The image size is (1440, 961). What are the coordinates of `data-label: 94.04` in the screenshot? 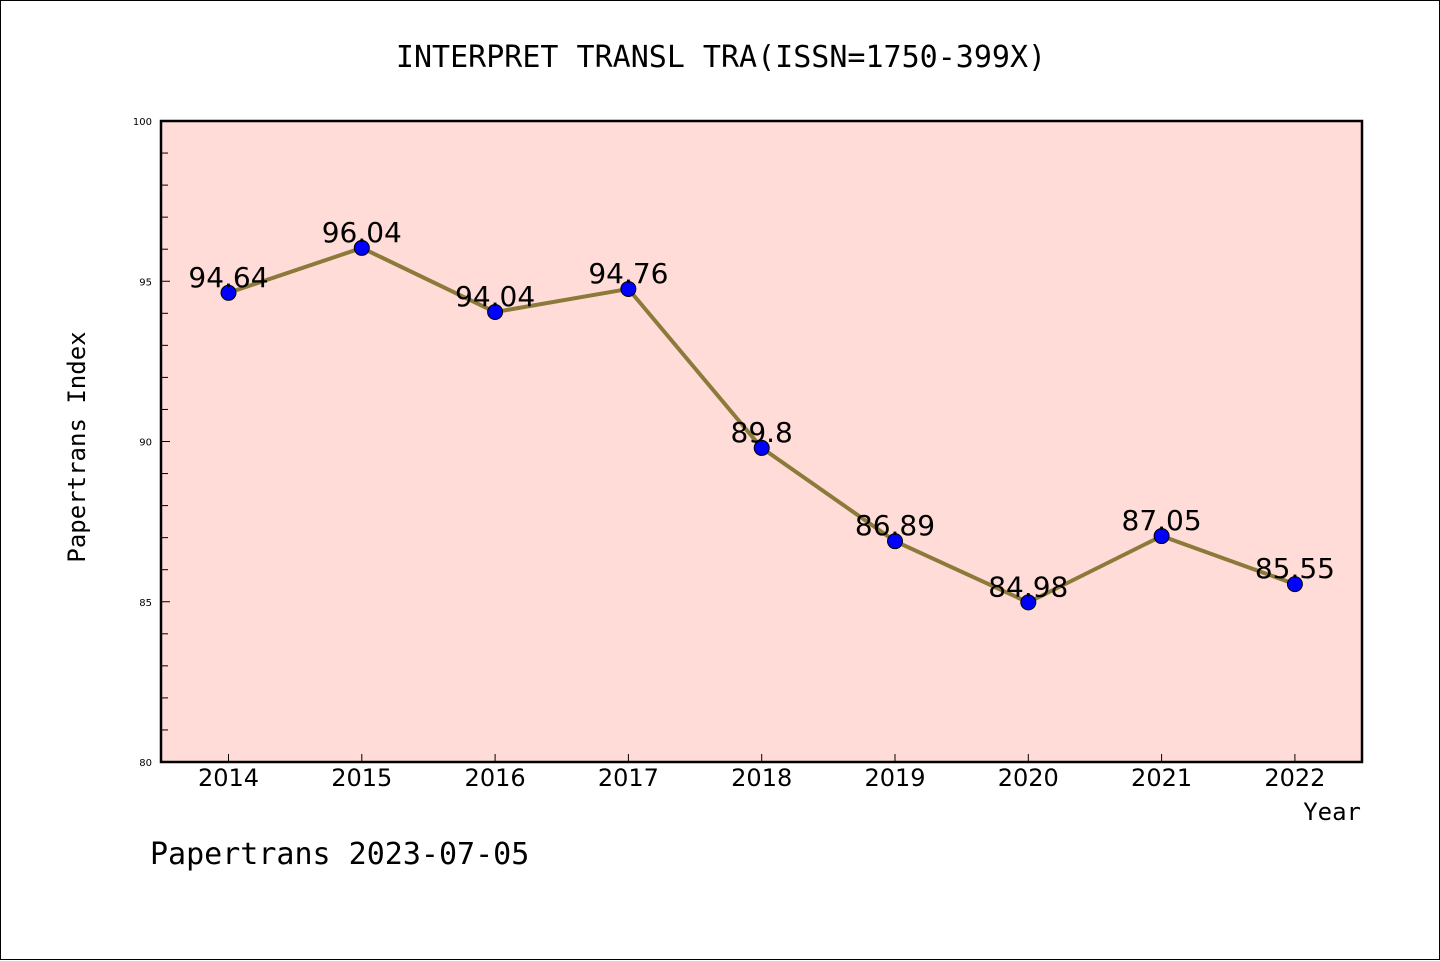 It's located at (495, 296).